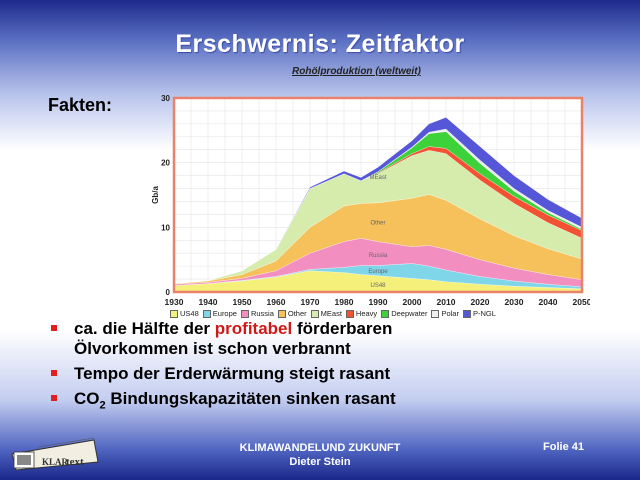 The height and width of the screenshot is (480, 640). Describe the element at coordinates (514, 302) in the screenshot. I see `x-tick-label: 2030` at that location.